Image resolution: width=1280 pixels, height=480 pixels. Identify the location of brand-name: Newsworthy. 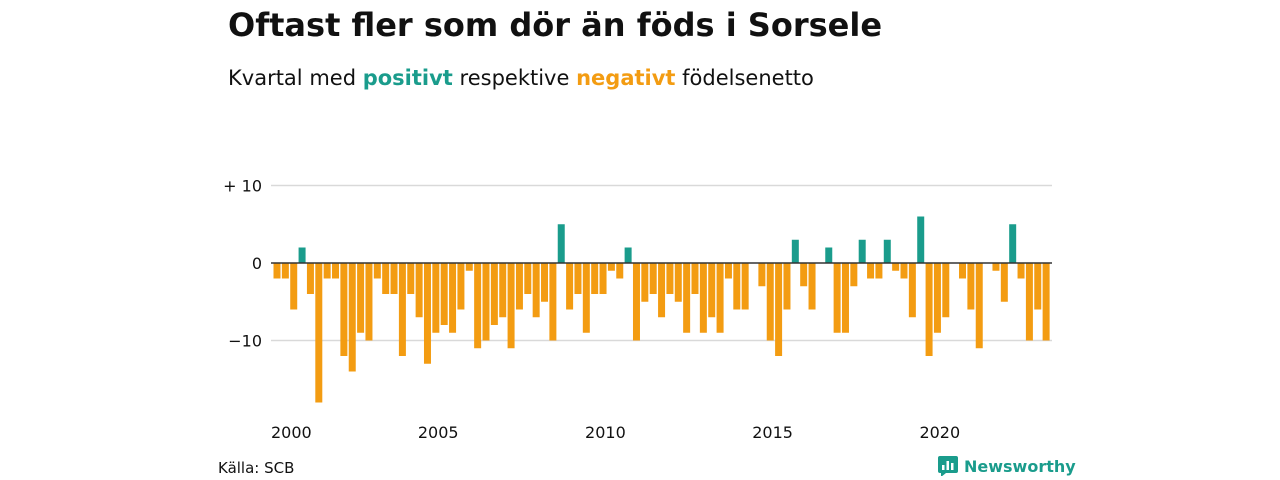
(1020, 466).